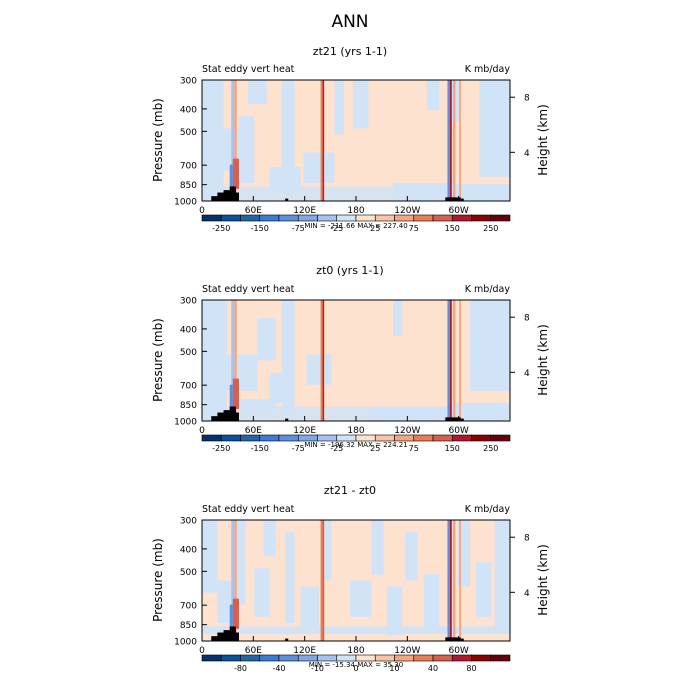 The image size is (700, 700). What do you see at coordinates (349, 270) in the screenshot?
I see `panel-2-title: zt0 (yrs 1-1)` at bounding box center [349, 270].